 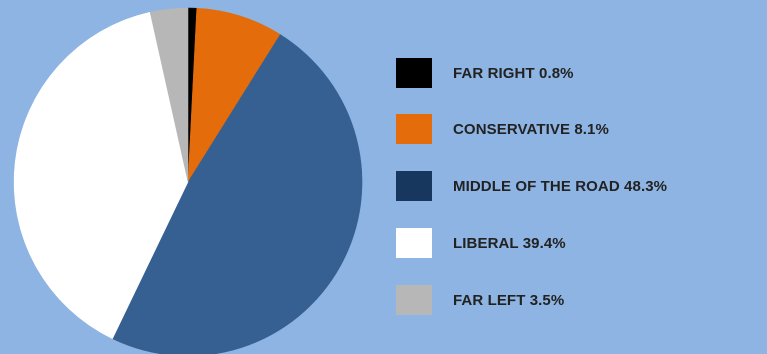 What do you see at coordinates (509, 300) in the screenshot?
I see `legend-label-far-left: FAR LEFT 3.5%` at bounding box center [509, 300].